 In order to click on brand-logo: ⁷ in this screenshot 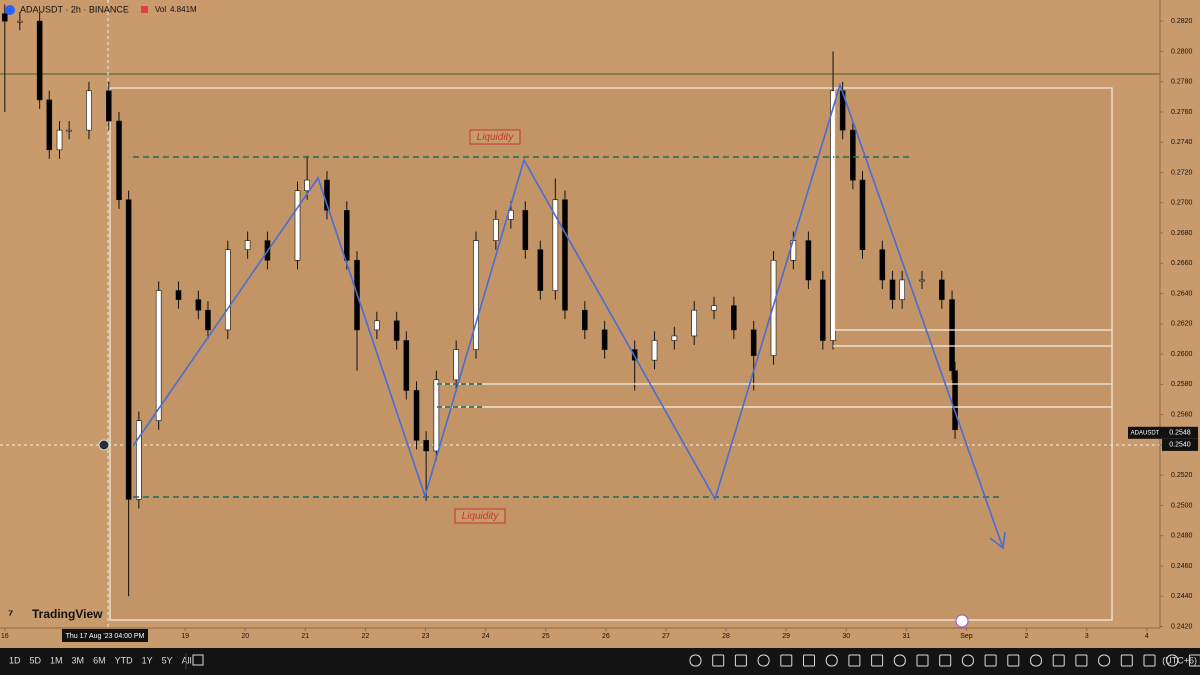, I will do `click(10, 613)`.